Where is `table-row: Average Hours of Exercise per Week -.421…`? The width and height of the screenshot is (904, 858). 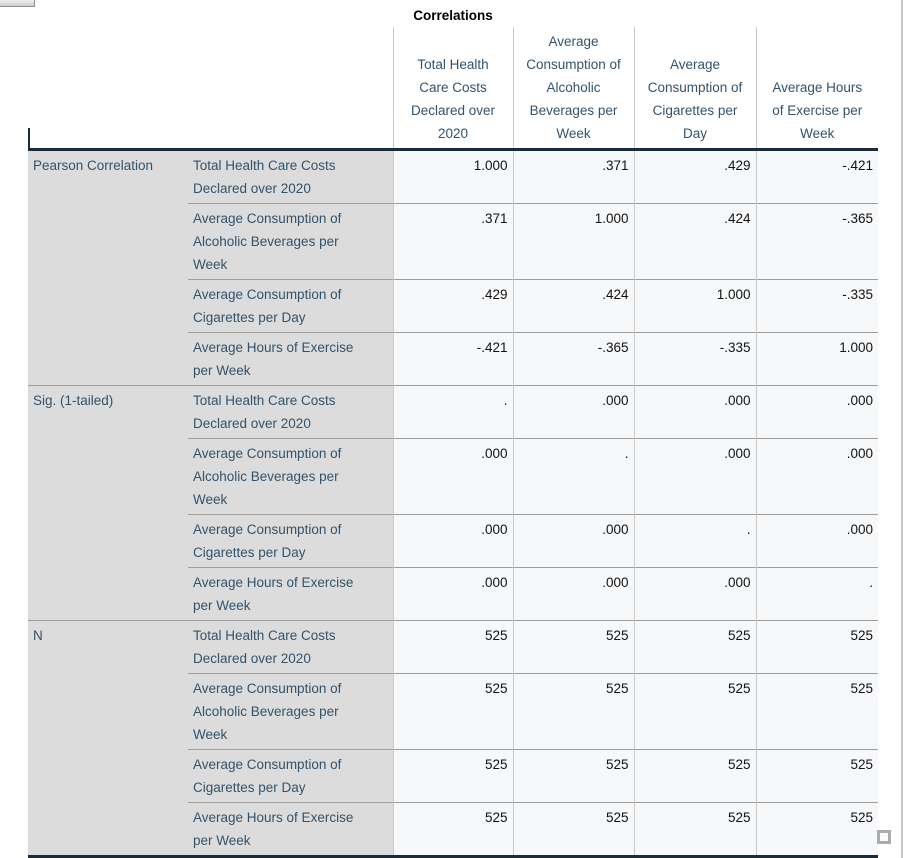
table-row: Average Hours of Exercise per Week -.421… is located at coordinates (453, 358).